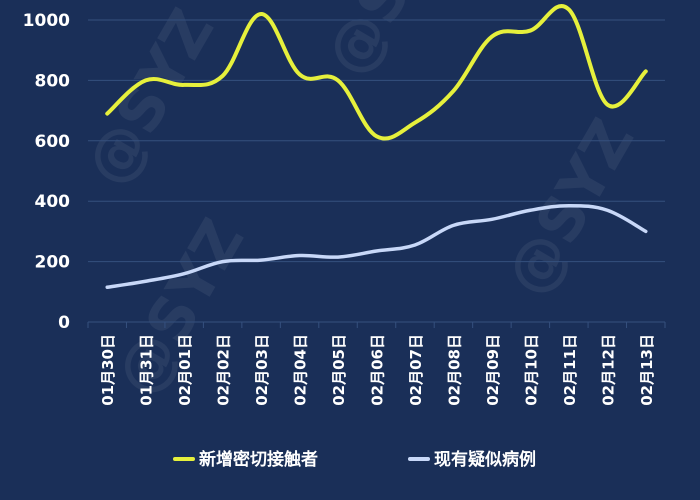 The height and width of the screenshot is (500, 700). Describe the element at coordinates (53, 81) in the screenshot. I see `y-tick-label: 800` at that location.